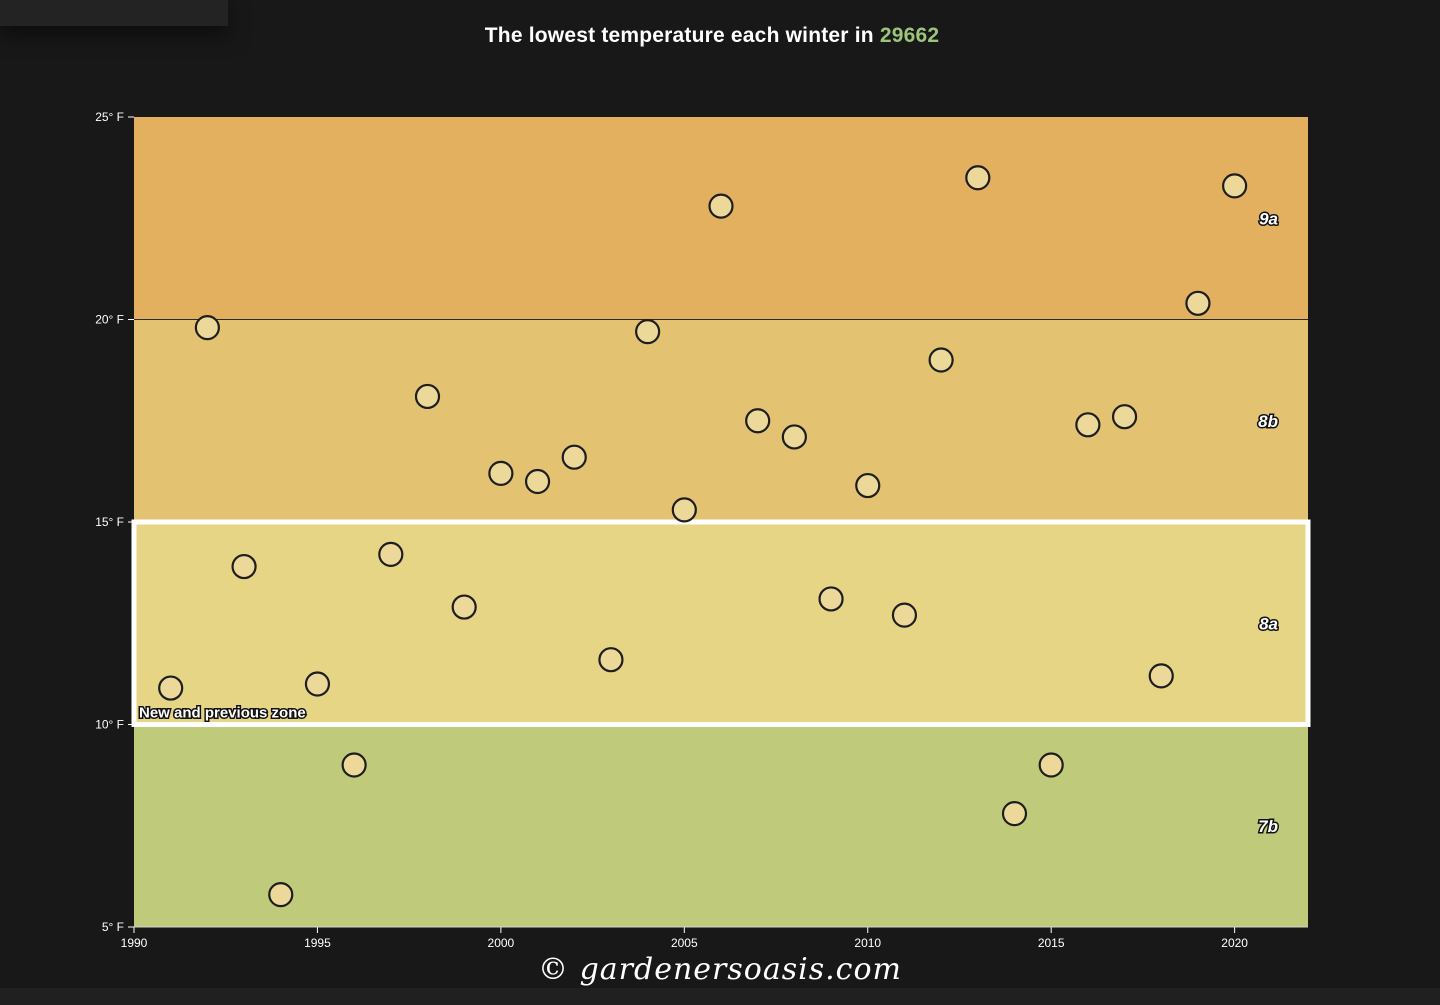 This screenshot has width=1440, height=1005. What do you see at coordinates (134, 943) in the screenshot?
I see `x-tick-label: 1990` at bounding box center [134, 943].